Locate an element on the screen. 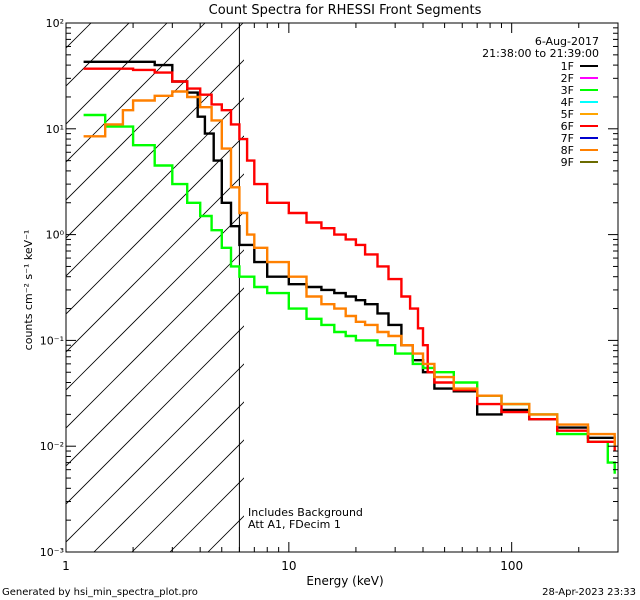 The width and height of the screenshot is (640, 600). date-label: 6-Aug-2017 is located at coordinates (567, 41).